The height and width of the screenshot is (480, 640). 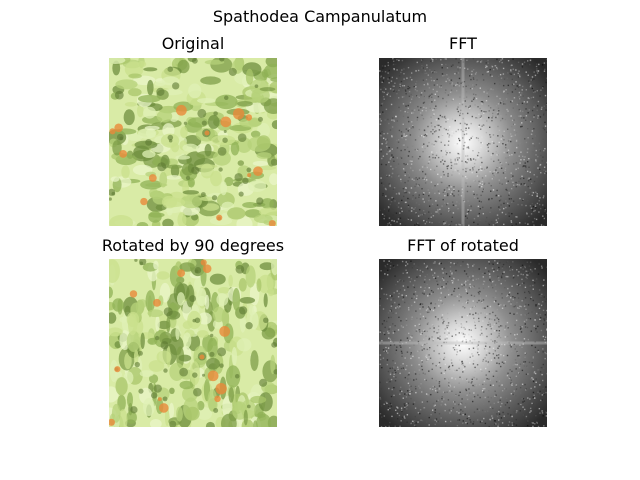 I want to click on panel-title-fft-rotated: FFT of rotated, so click(x=463, y=245).